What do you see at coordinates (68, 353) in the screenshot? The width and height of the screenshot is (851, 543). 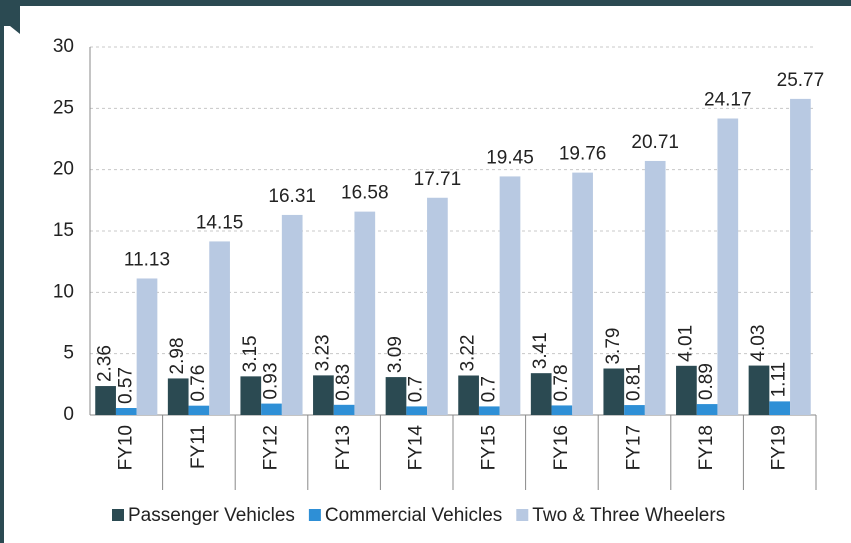 I see `y-tick-label: 5` at bounding box center [68, 353].